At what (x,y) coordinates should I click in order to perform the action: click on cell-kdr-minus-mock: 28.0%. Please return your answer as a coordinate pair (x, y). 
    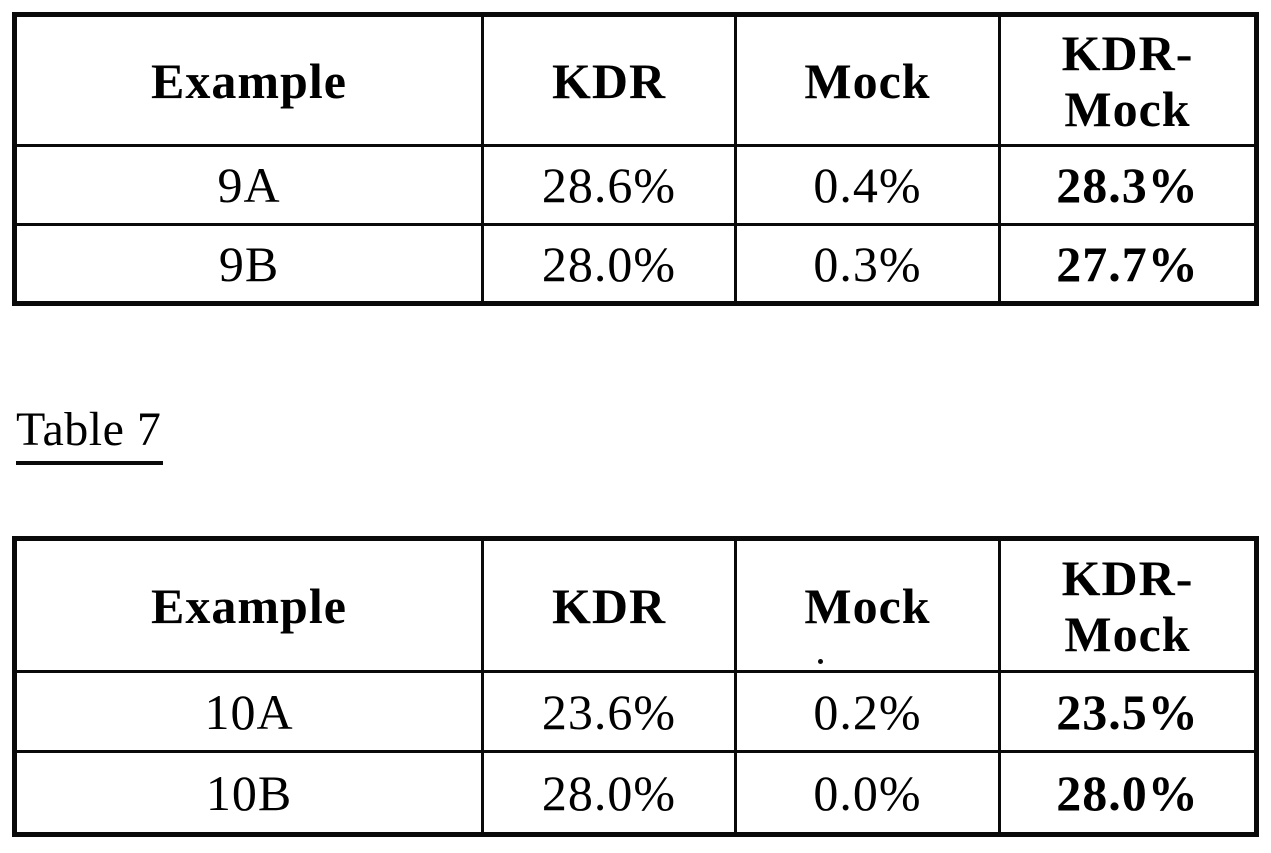
    Looking at the image, I should click on (1128, 793).